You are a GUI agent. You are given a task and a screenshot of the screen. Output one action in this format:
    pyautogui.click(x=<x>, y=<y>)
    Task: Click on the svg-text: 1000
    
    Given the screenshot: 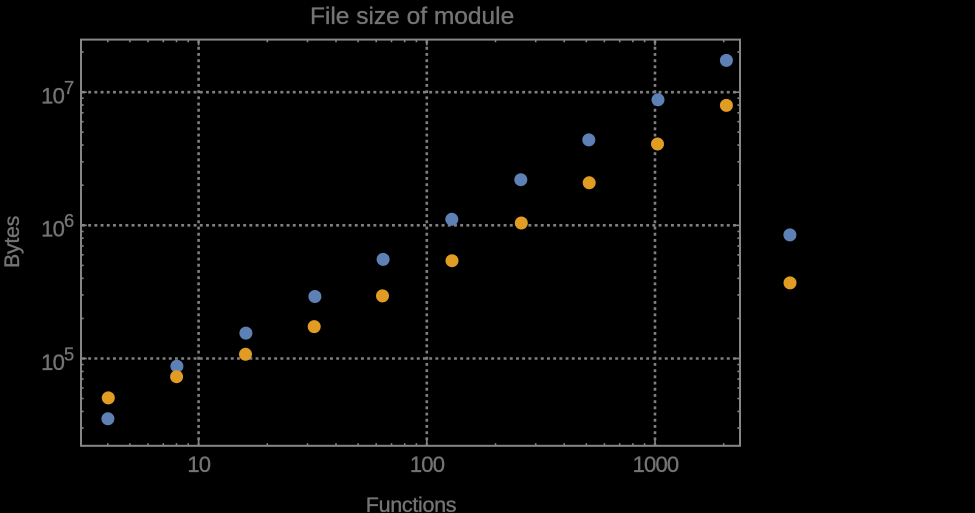 What is the action you would take?
    pyautogui.click(x=656, y=464)
    